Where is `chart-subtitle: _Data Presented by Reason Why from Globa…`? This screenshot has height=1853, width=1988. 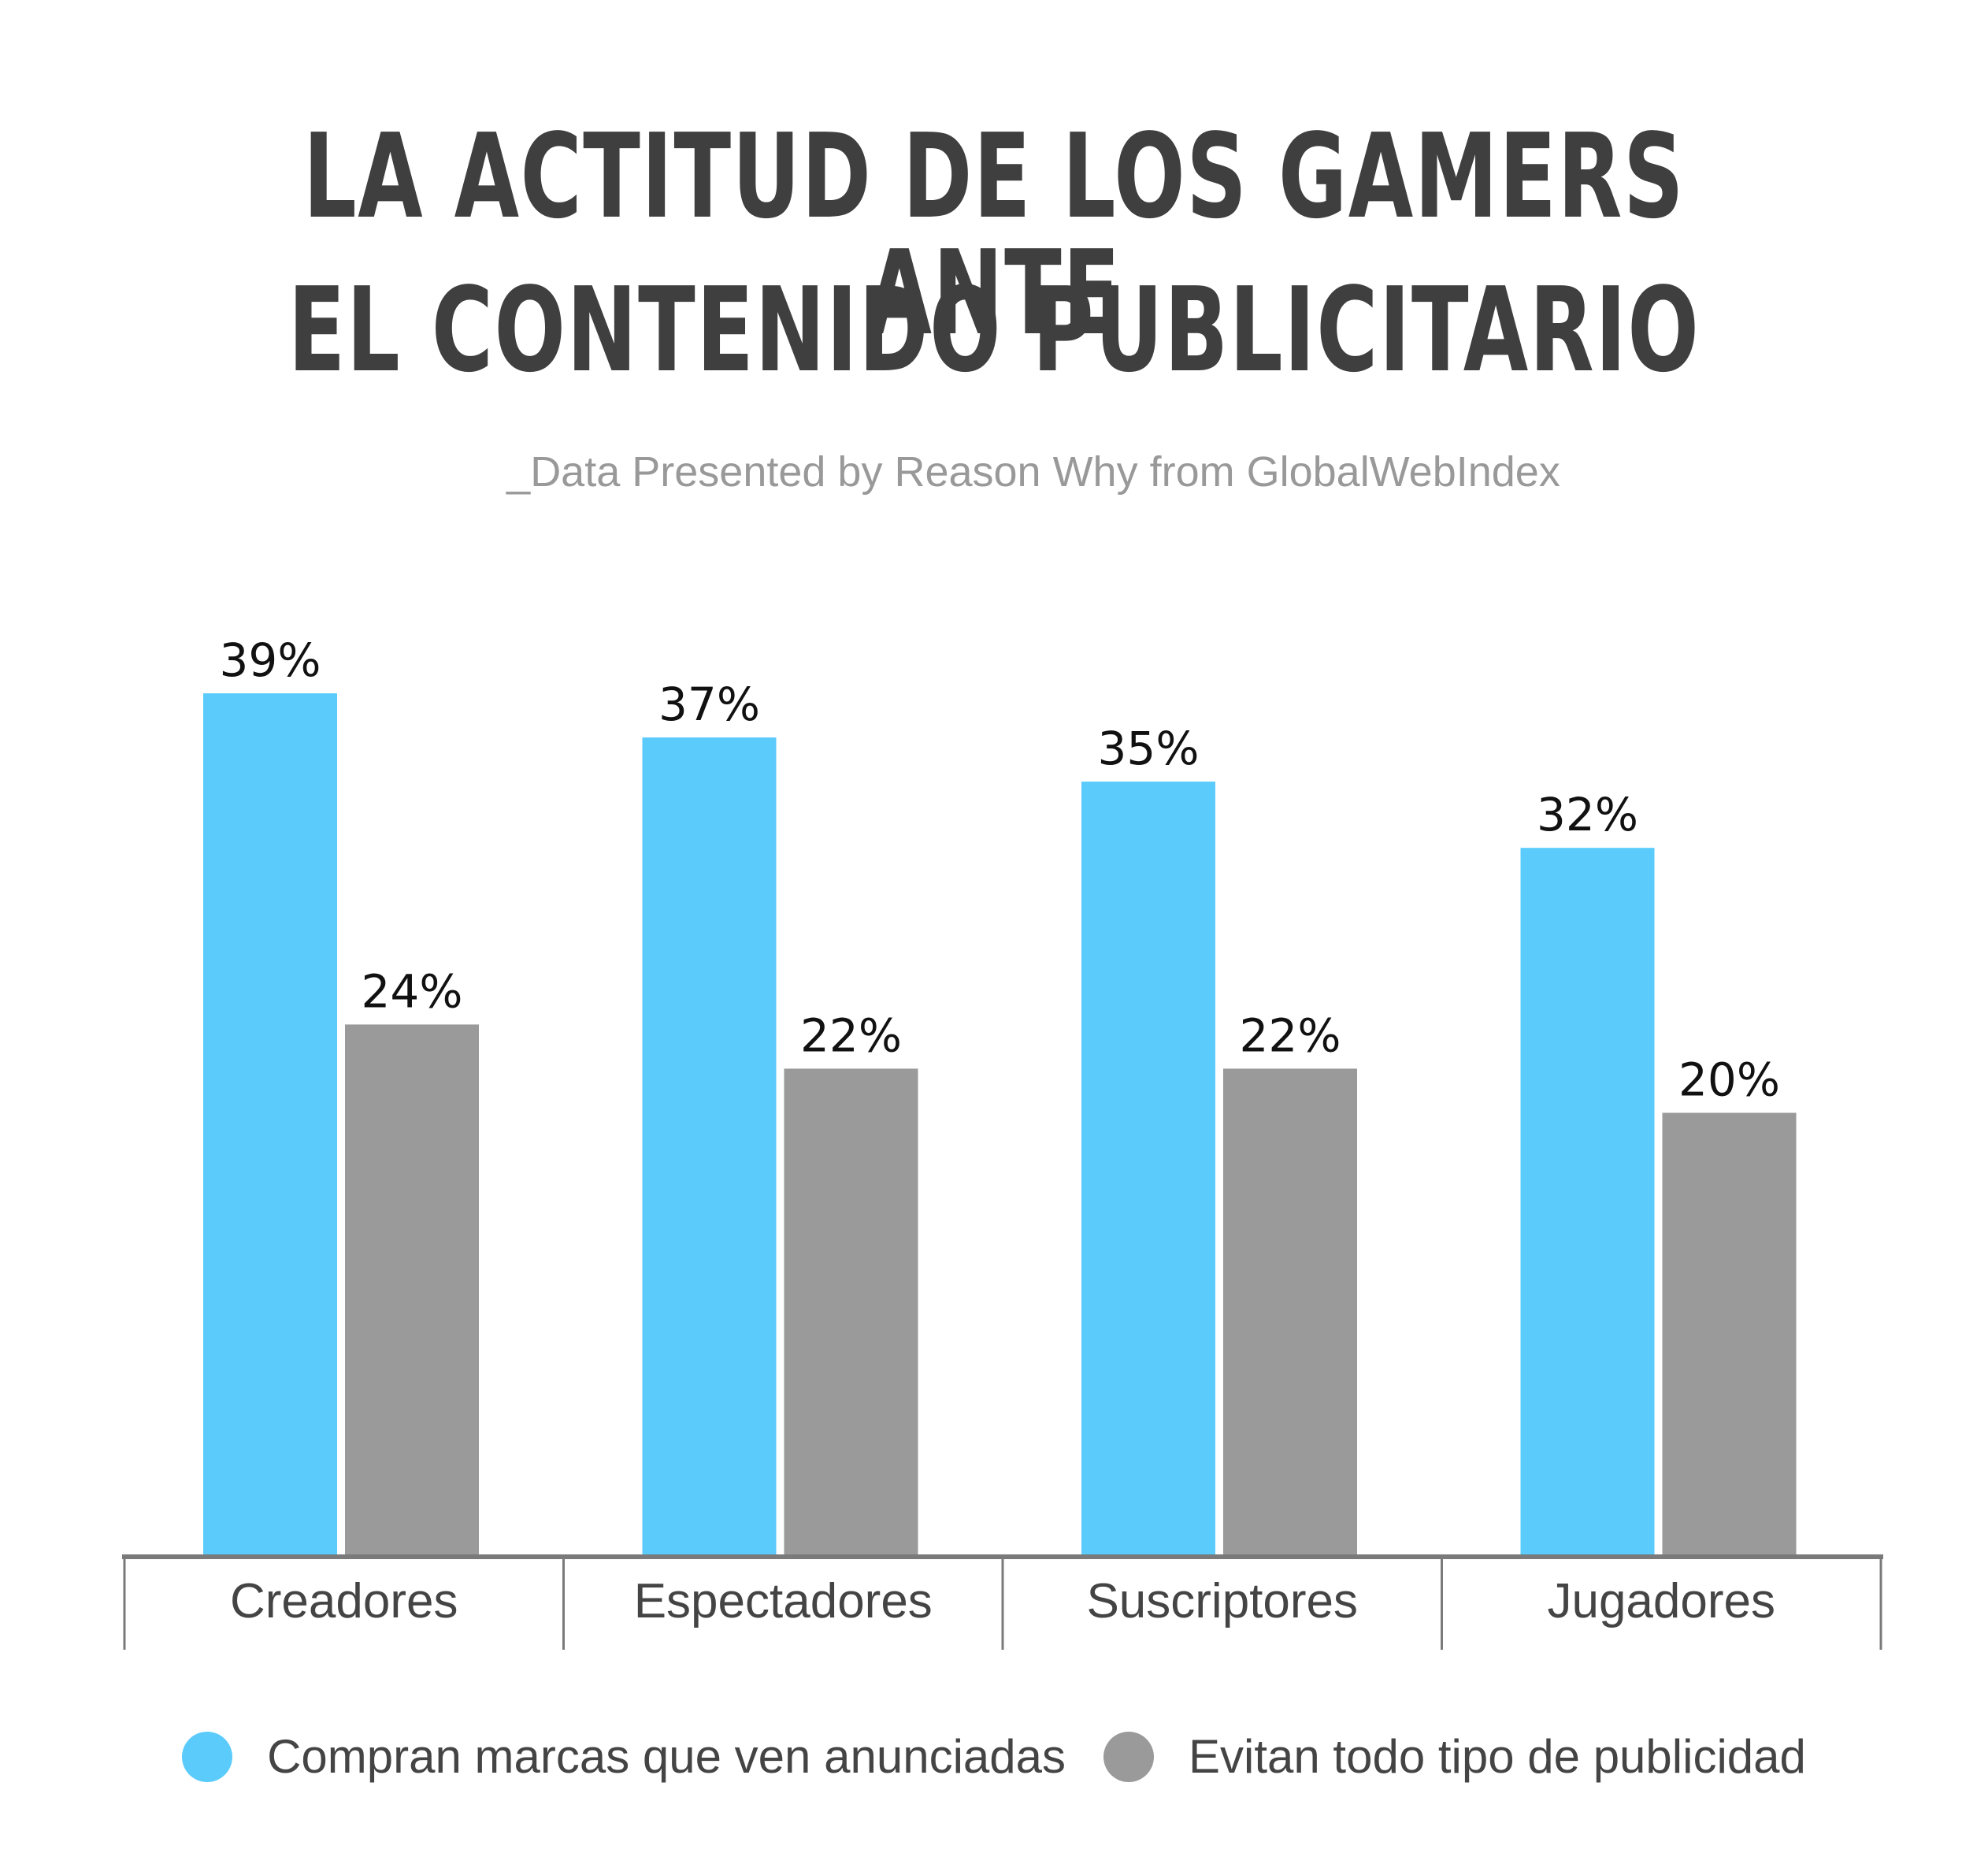 chart-subtitle: _Data Presented by Reason Why from Globa… is located at coordinates (1033, 472).